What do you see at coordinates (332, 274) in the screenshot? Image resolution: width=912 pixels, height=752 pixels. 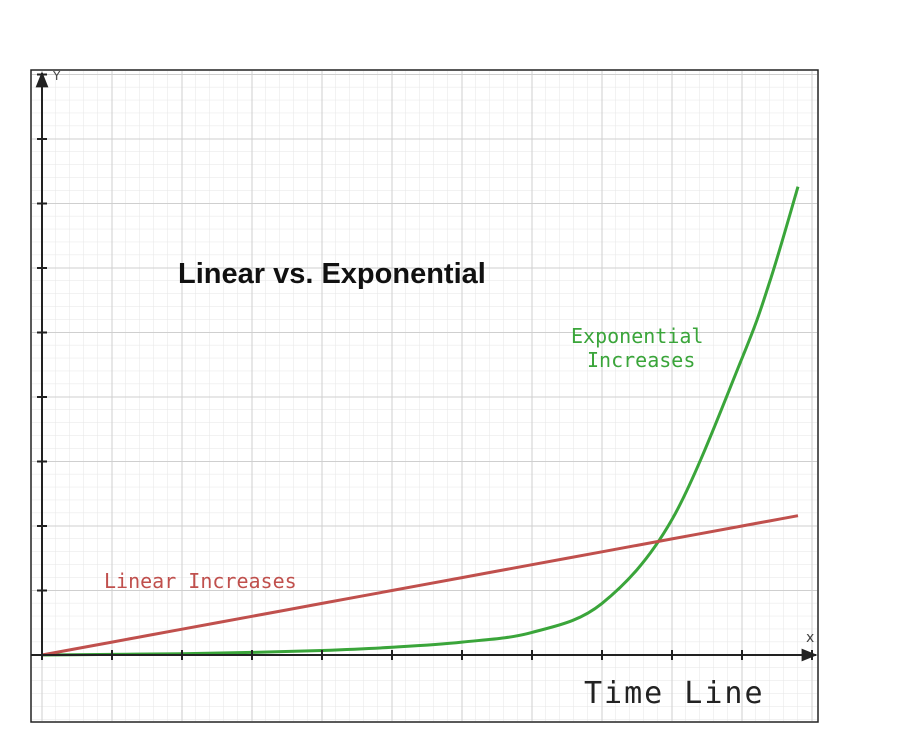 I see `chart-title: Linear vs. Exponential` at bounding box center [332, 274].